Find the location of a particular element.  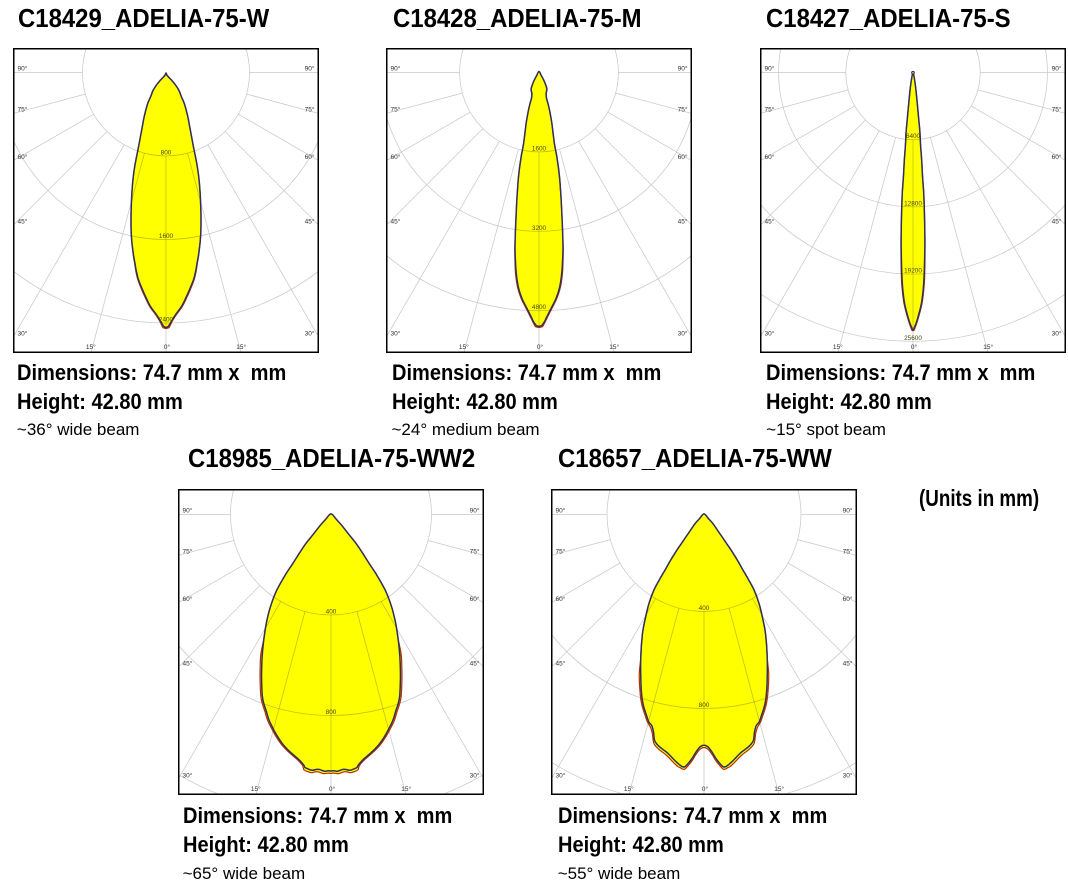

svg-text: 6400 is located at coordinates (913, 136).